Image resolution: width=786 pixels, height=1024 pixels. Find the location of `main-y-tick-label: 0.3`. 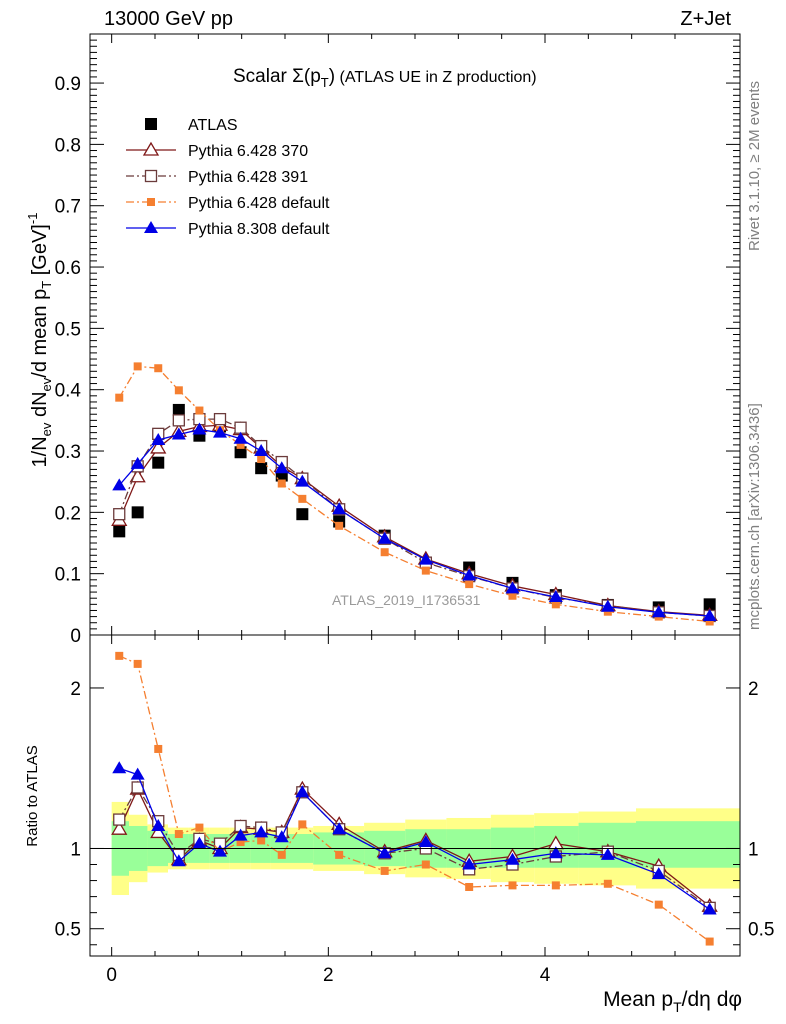

main-y-tick-label: 0.3 is located at coordinates (68, 452).